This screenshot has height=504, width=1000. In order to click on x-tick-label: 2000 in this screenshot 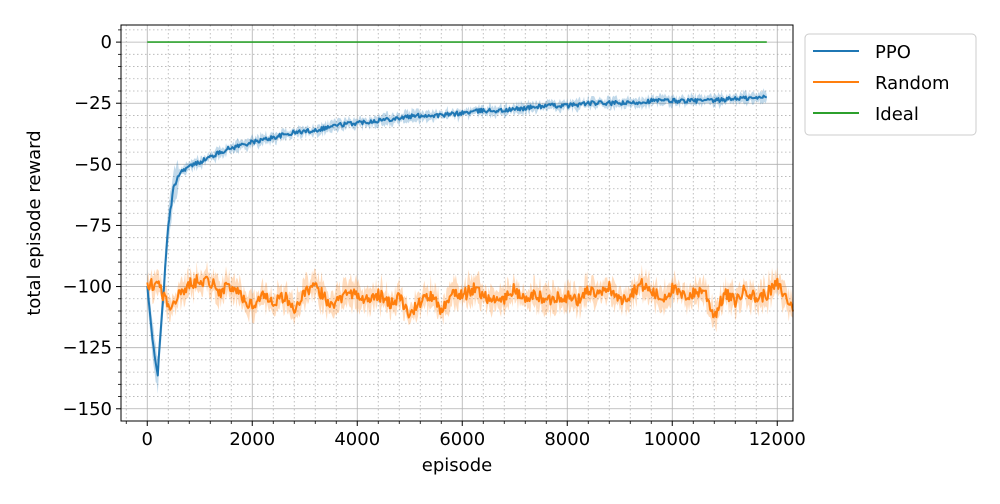, I will do `click(252, 439)`.